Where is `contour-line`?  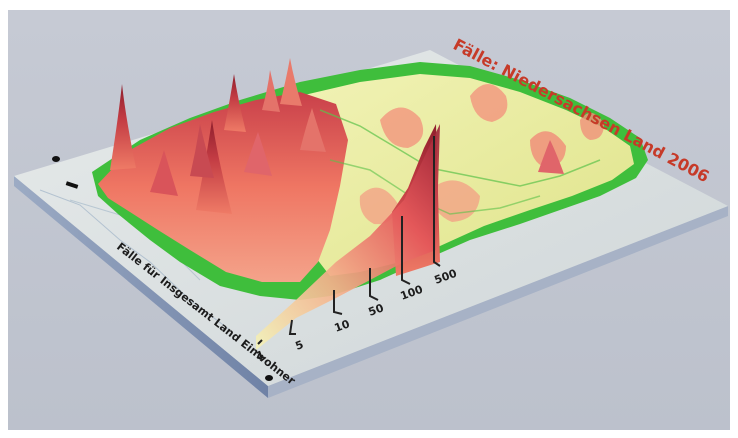
contour-line is located at coordinates (460, 148).